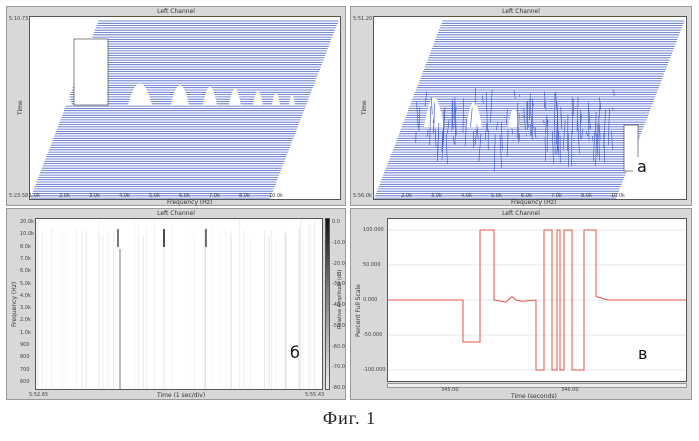 The width and height of the screenshot is (699, 441). I want to click on x-axis-label: Time (seconds), so click(534, 396).